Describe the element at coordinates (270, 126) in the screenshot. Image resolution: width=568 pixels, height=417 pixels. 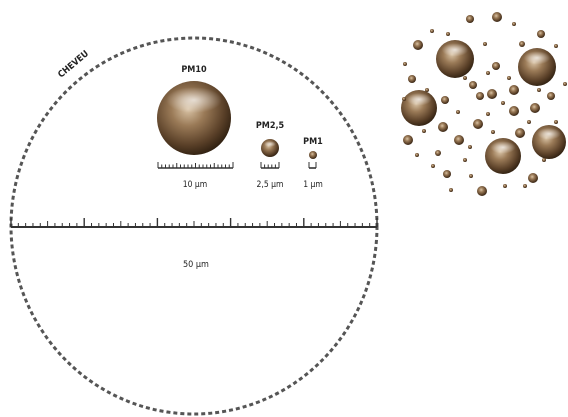
I see `pm25-label: PM2,5` at that location.